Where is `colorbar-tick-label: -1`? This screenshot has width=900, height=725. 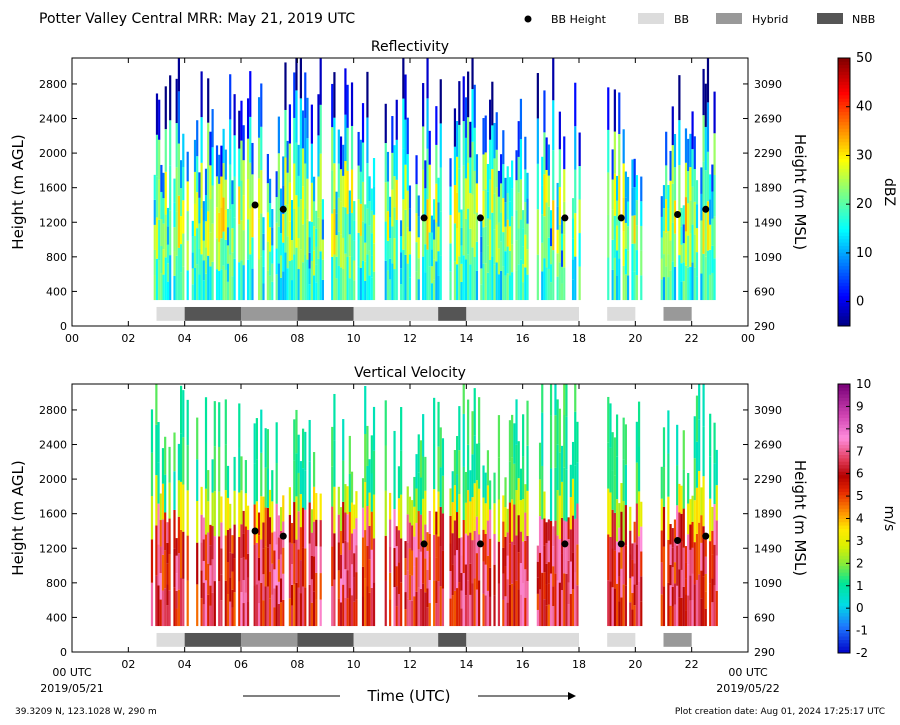
colorbar-tick-label: -1 is located at coordinates (862, 631).